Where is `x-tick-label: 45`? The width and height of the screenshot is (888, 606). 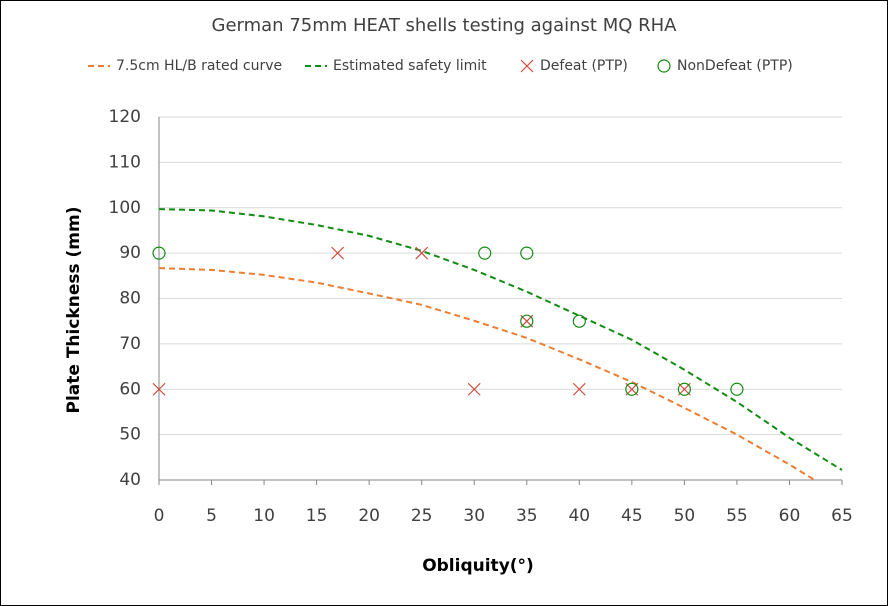
x-tick-label: 45 is located at coordinates (632, 516).